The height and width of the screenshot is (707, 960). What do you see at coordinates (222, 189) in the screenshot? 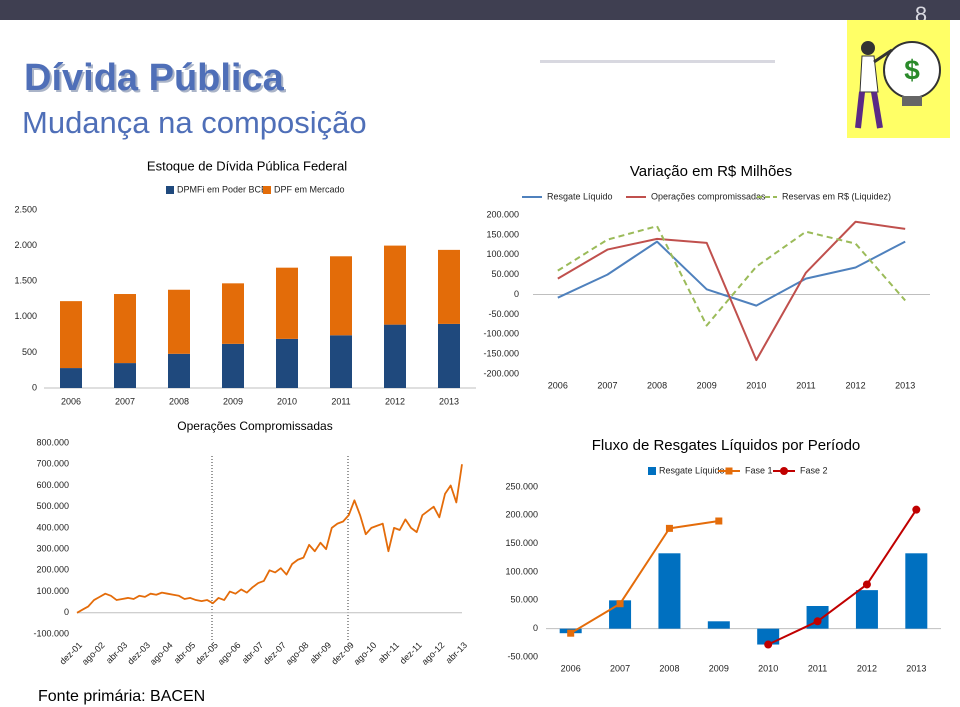
I see `legend-label: DPMFi em Poder BCB` at bounding box center [222, 189].